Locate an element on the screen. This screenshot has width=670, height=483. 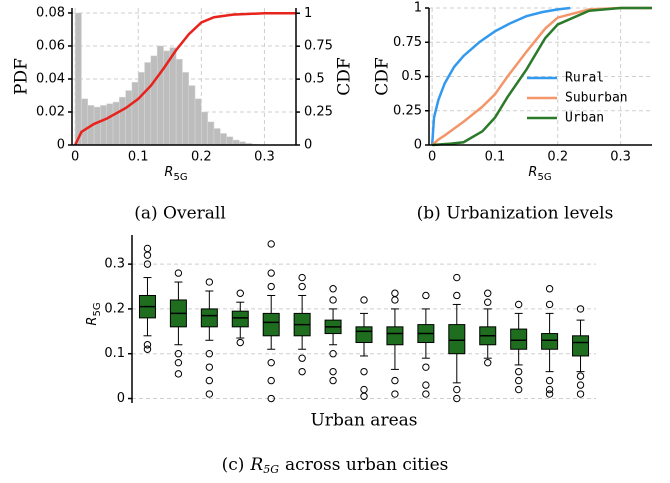
y2-label: CDF is located at coordinates (345, 76).